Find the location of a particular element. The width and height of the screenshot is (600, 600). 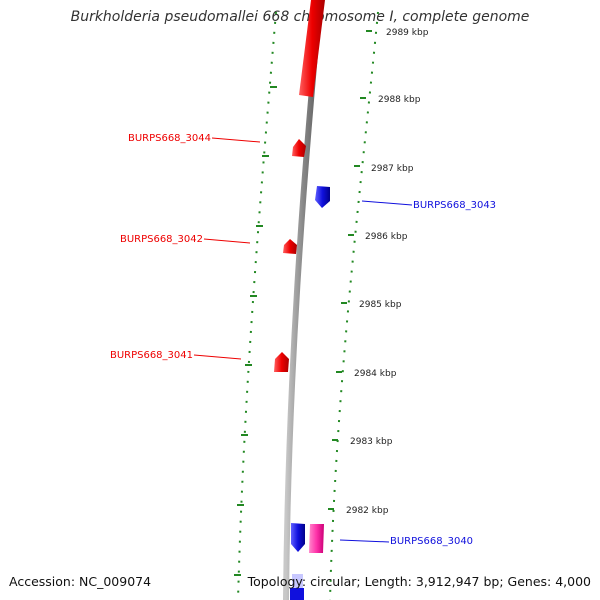

kbp-label-2984: 2984 kbp is located at coordinates (375, 374).